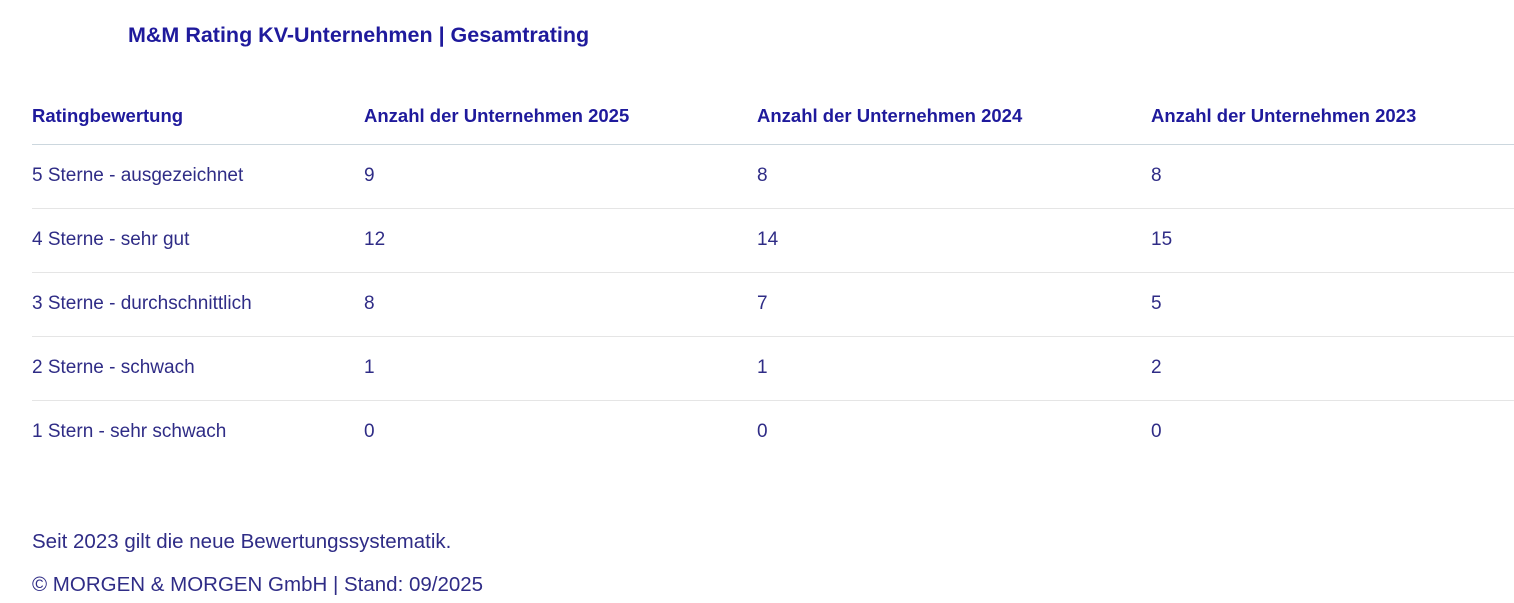 The image size is (1514, 603). What do you see at coordinates (1156, 431) in the screenshot?
I see `count-2023-cell: 0` at bounding box center [1156, 431].